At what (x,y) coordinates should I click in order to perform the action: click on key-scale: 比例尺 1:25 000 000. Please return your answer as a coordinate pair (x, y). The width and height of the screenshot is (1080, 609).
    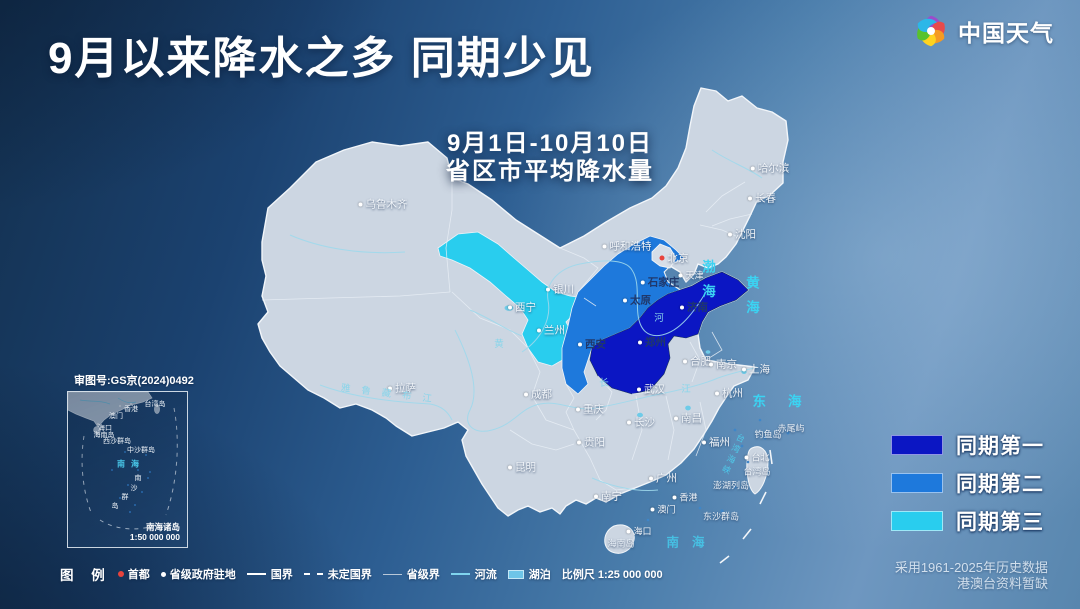
    Looking at the image, I should click on (612, 575).